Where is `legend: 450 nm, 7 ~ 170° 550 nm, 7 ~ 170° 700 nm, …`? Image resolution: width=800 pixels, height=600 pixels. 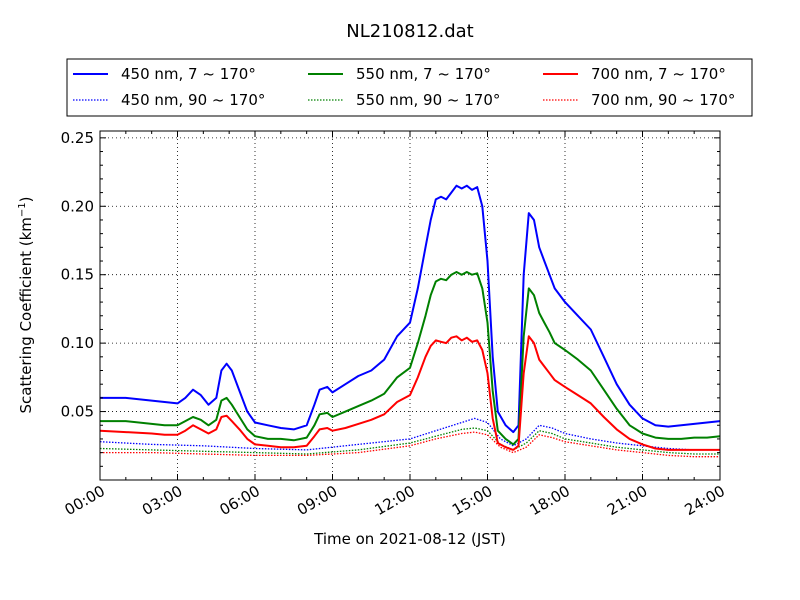
legend: 450 nm, 7 ~ 170° 550 nm, 7 ~ 170° 700 nm, … is located at coordinates (409, 87).